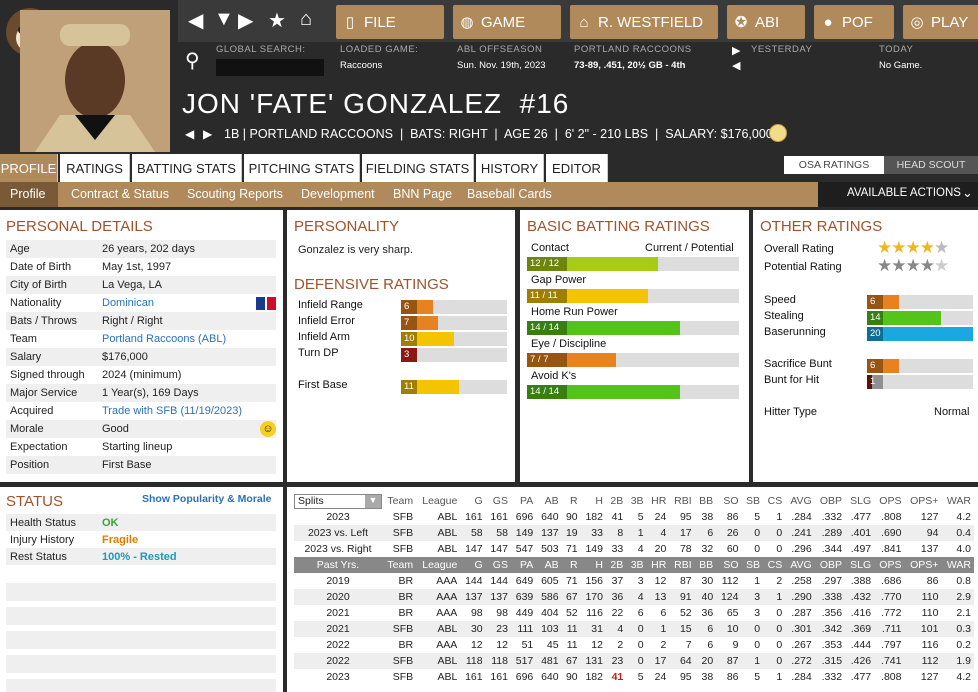 Image resolution: width=978 pixels, height=692 pixels. Describe the element at coordinates (418, 168) in the screenshot. I see `tab-fielding-stats: FIELDING STATS` at that location.